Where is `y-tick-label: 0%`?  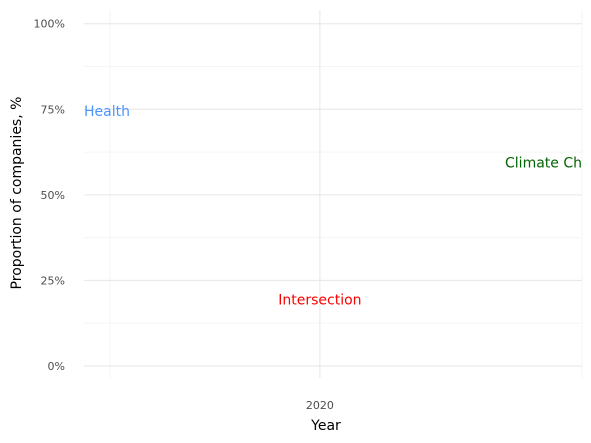
y-tick-label: 0% is located at coordinates (56, 366).